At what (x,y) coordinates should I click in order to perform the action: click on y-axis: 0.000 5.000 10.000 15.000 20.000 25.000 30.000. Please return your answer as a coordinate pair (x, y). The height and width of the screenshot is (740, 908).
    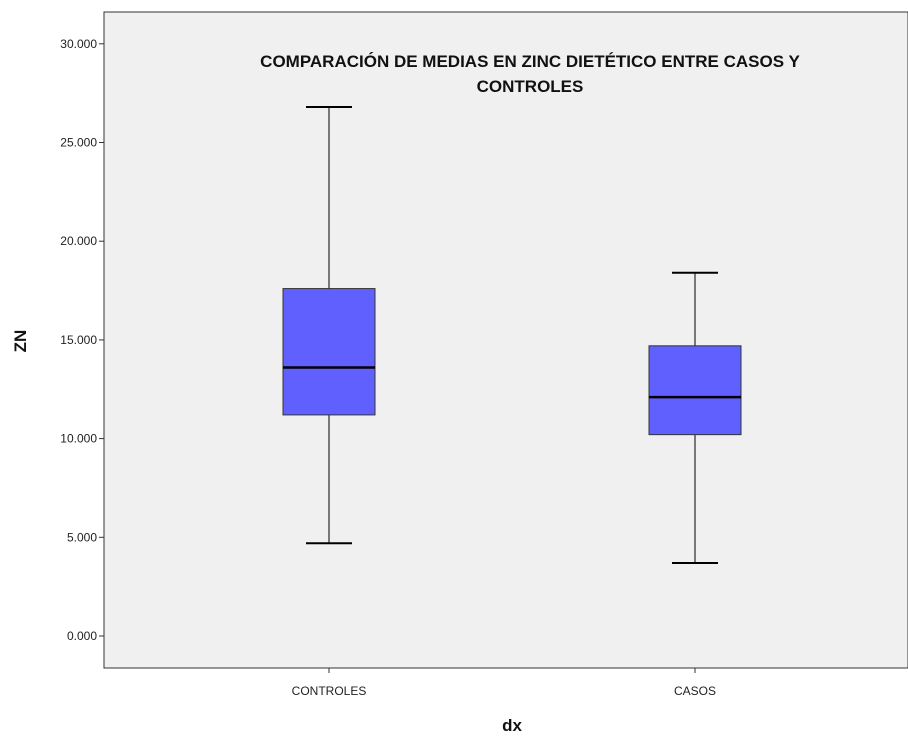
    Looking at the image, I should click on (82, 340).